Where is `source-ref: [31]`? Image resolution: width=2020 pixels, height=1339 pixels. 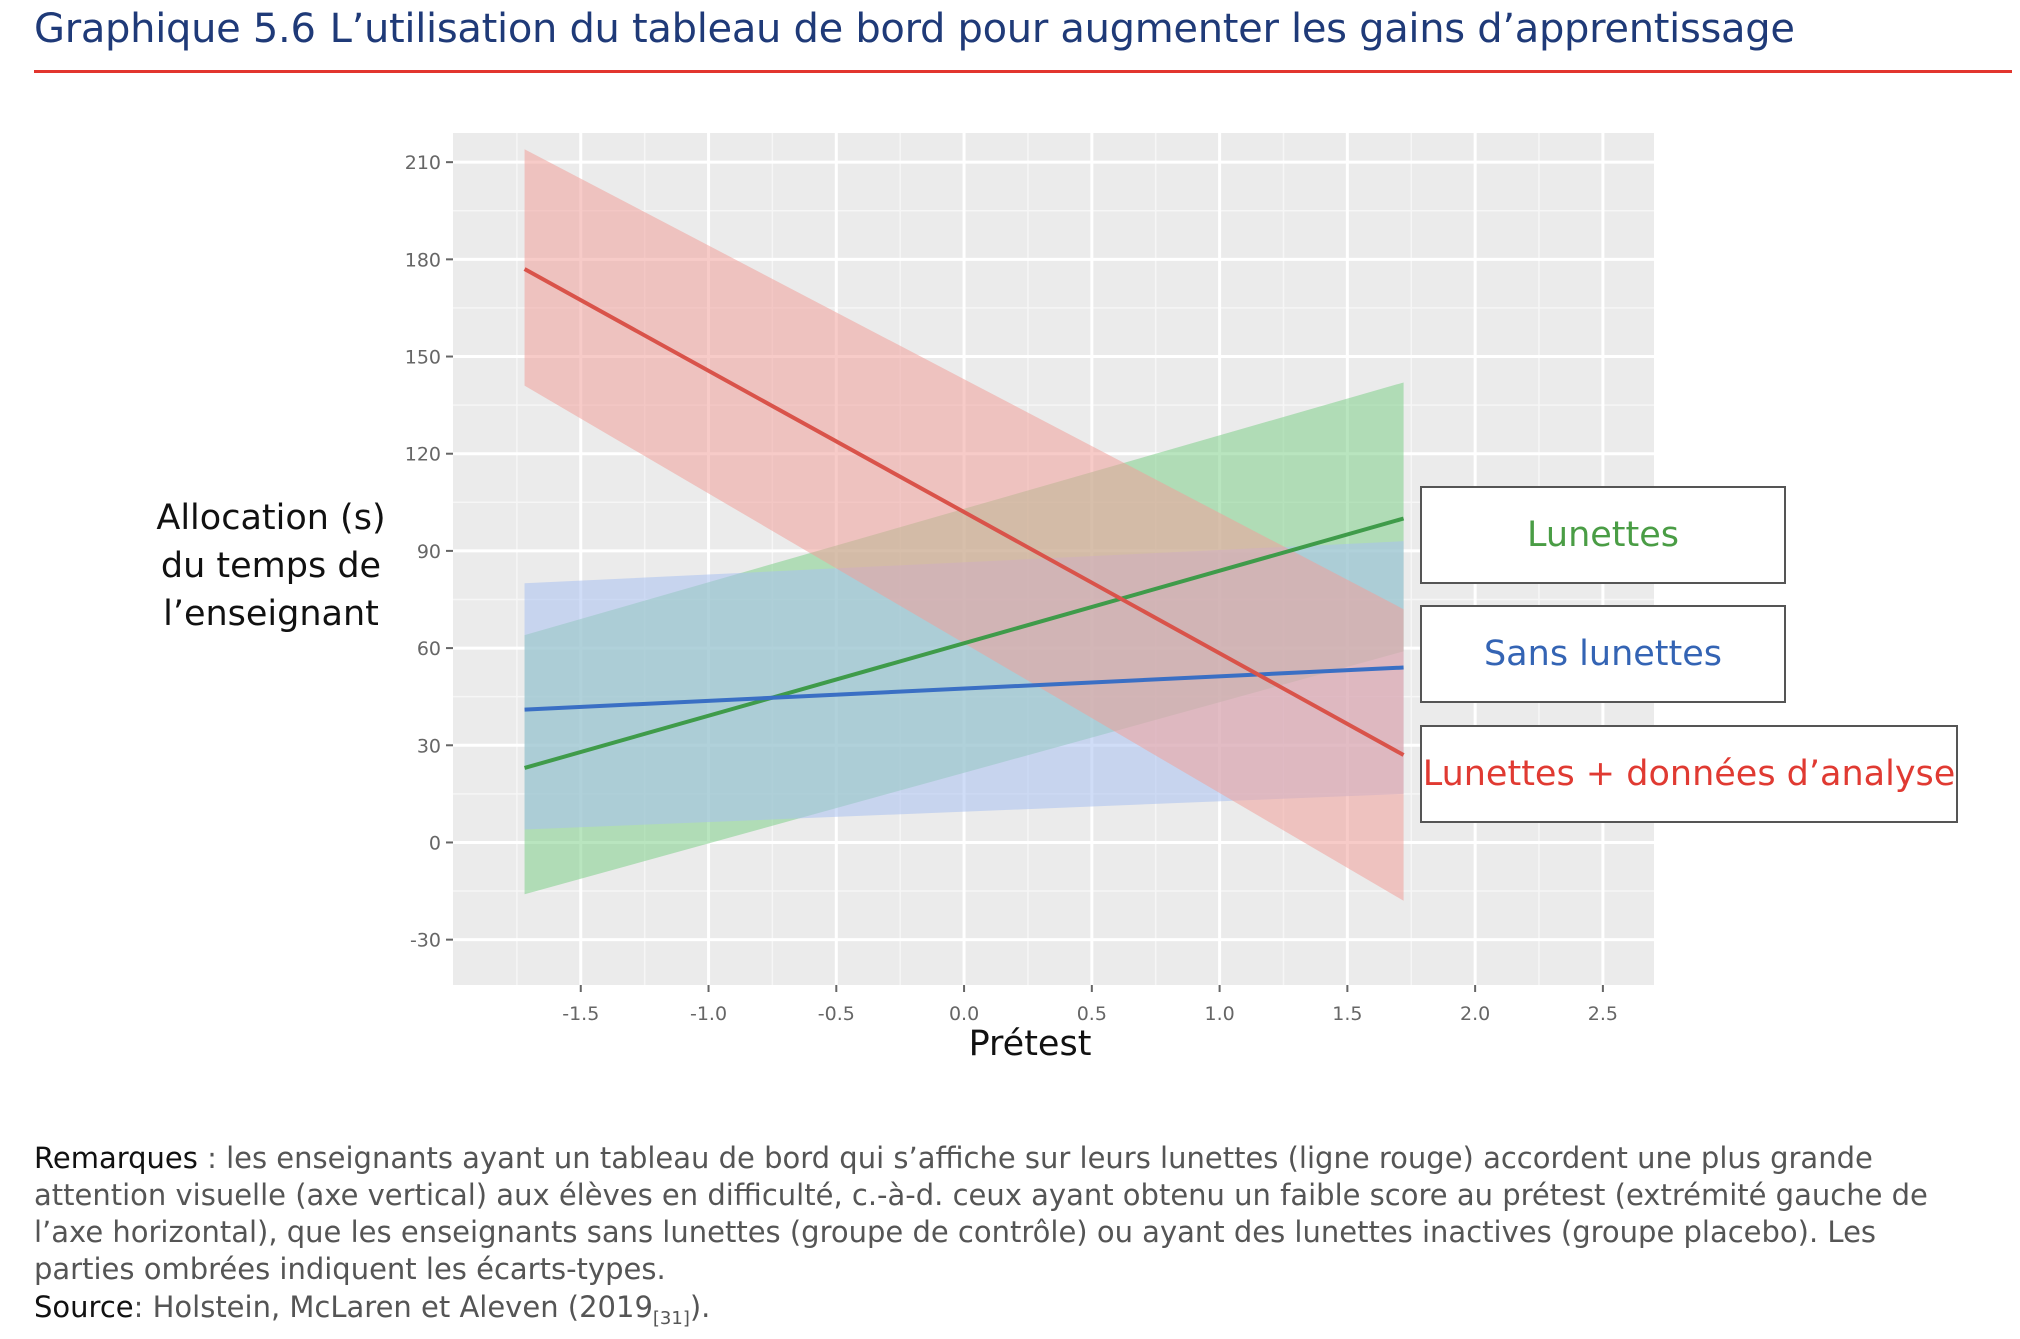 source-ref: [31] is located at coordinates (671, 1318).